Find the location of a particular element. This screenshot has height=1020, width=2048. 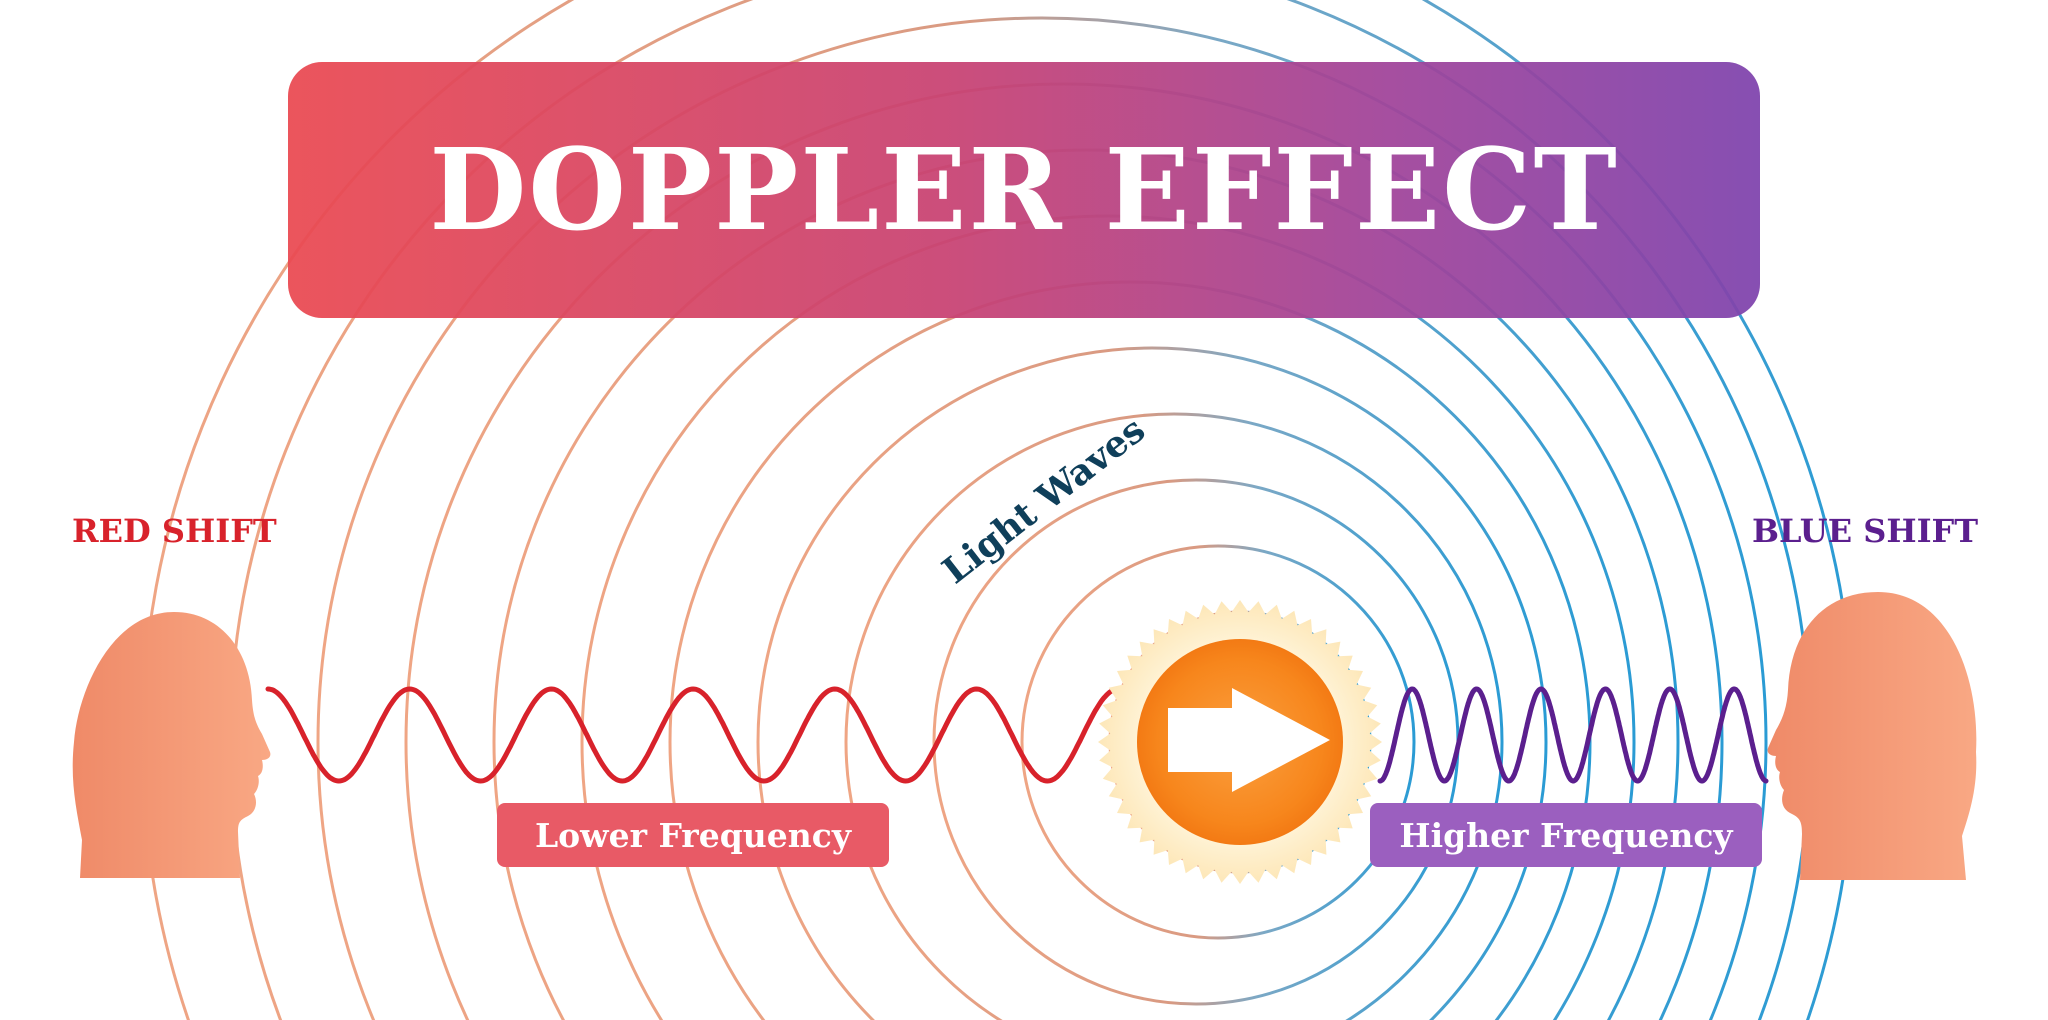

light-source is located at coordinates (1240, 742).